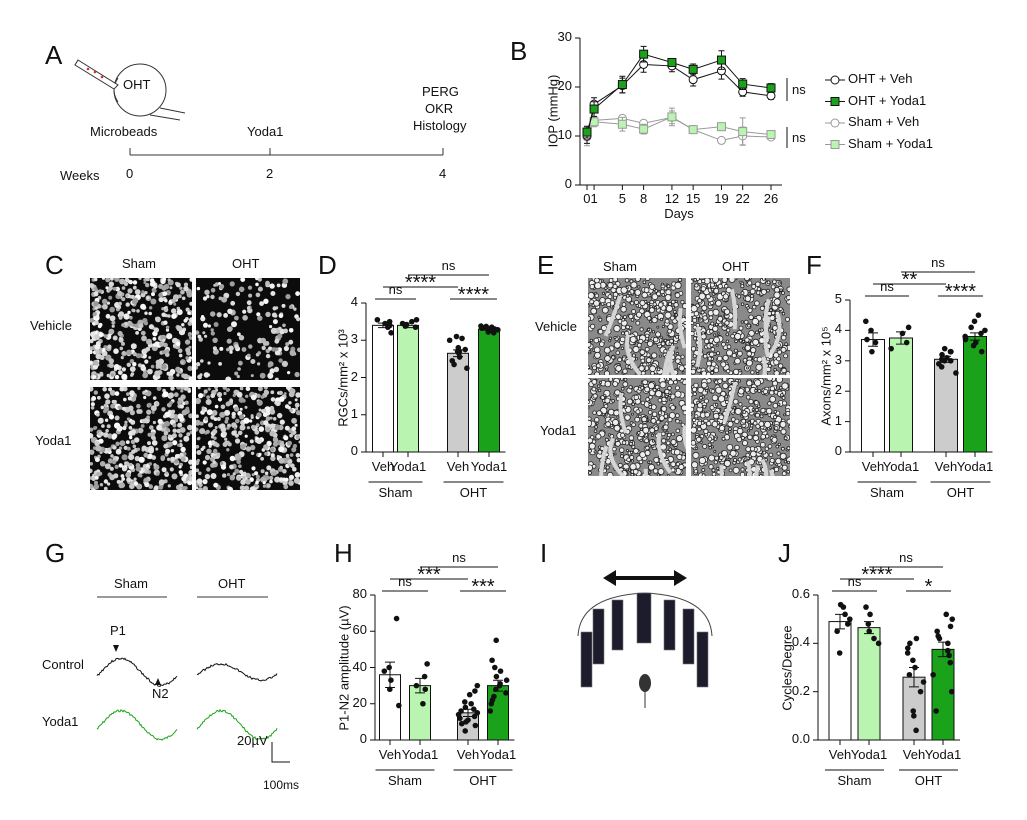 The width and height of the screenshot is (1027, 820). I want to click on micrograph-axon-oht-vehicle, so click(740, 326).